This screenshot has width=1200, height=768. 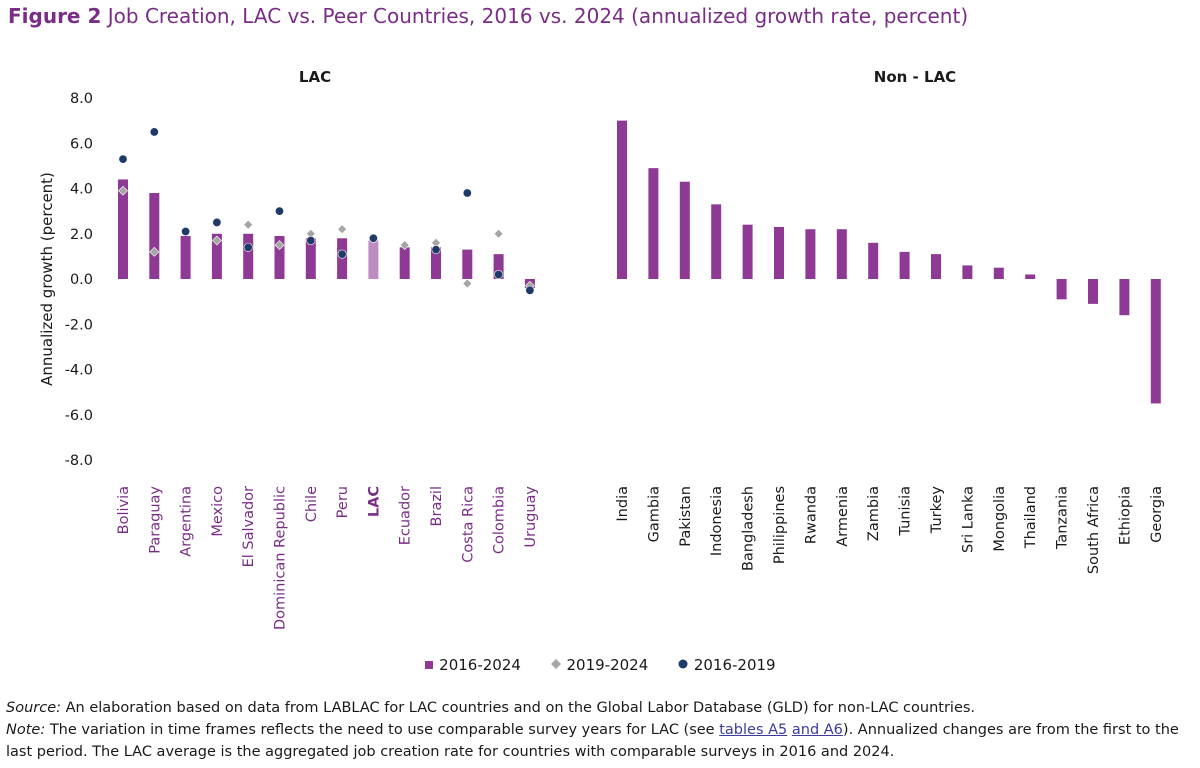 What do you see at coordinates (79, 461) in the screenshot?
I see `y-tick-label: -8.0` at bounding box center [79, 461].